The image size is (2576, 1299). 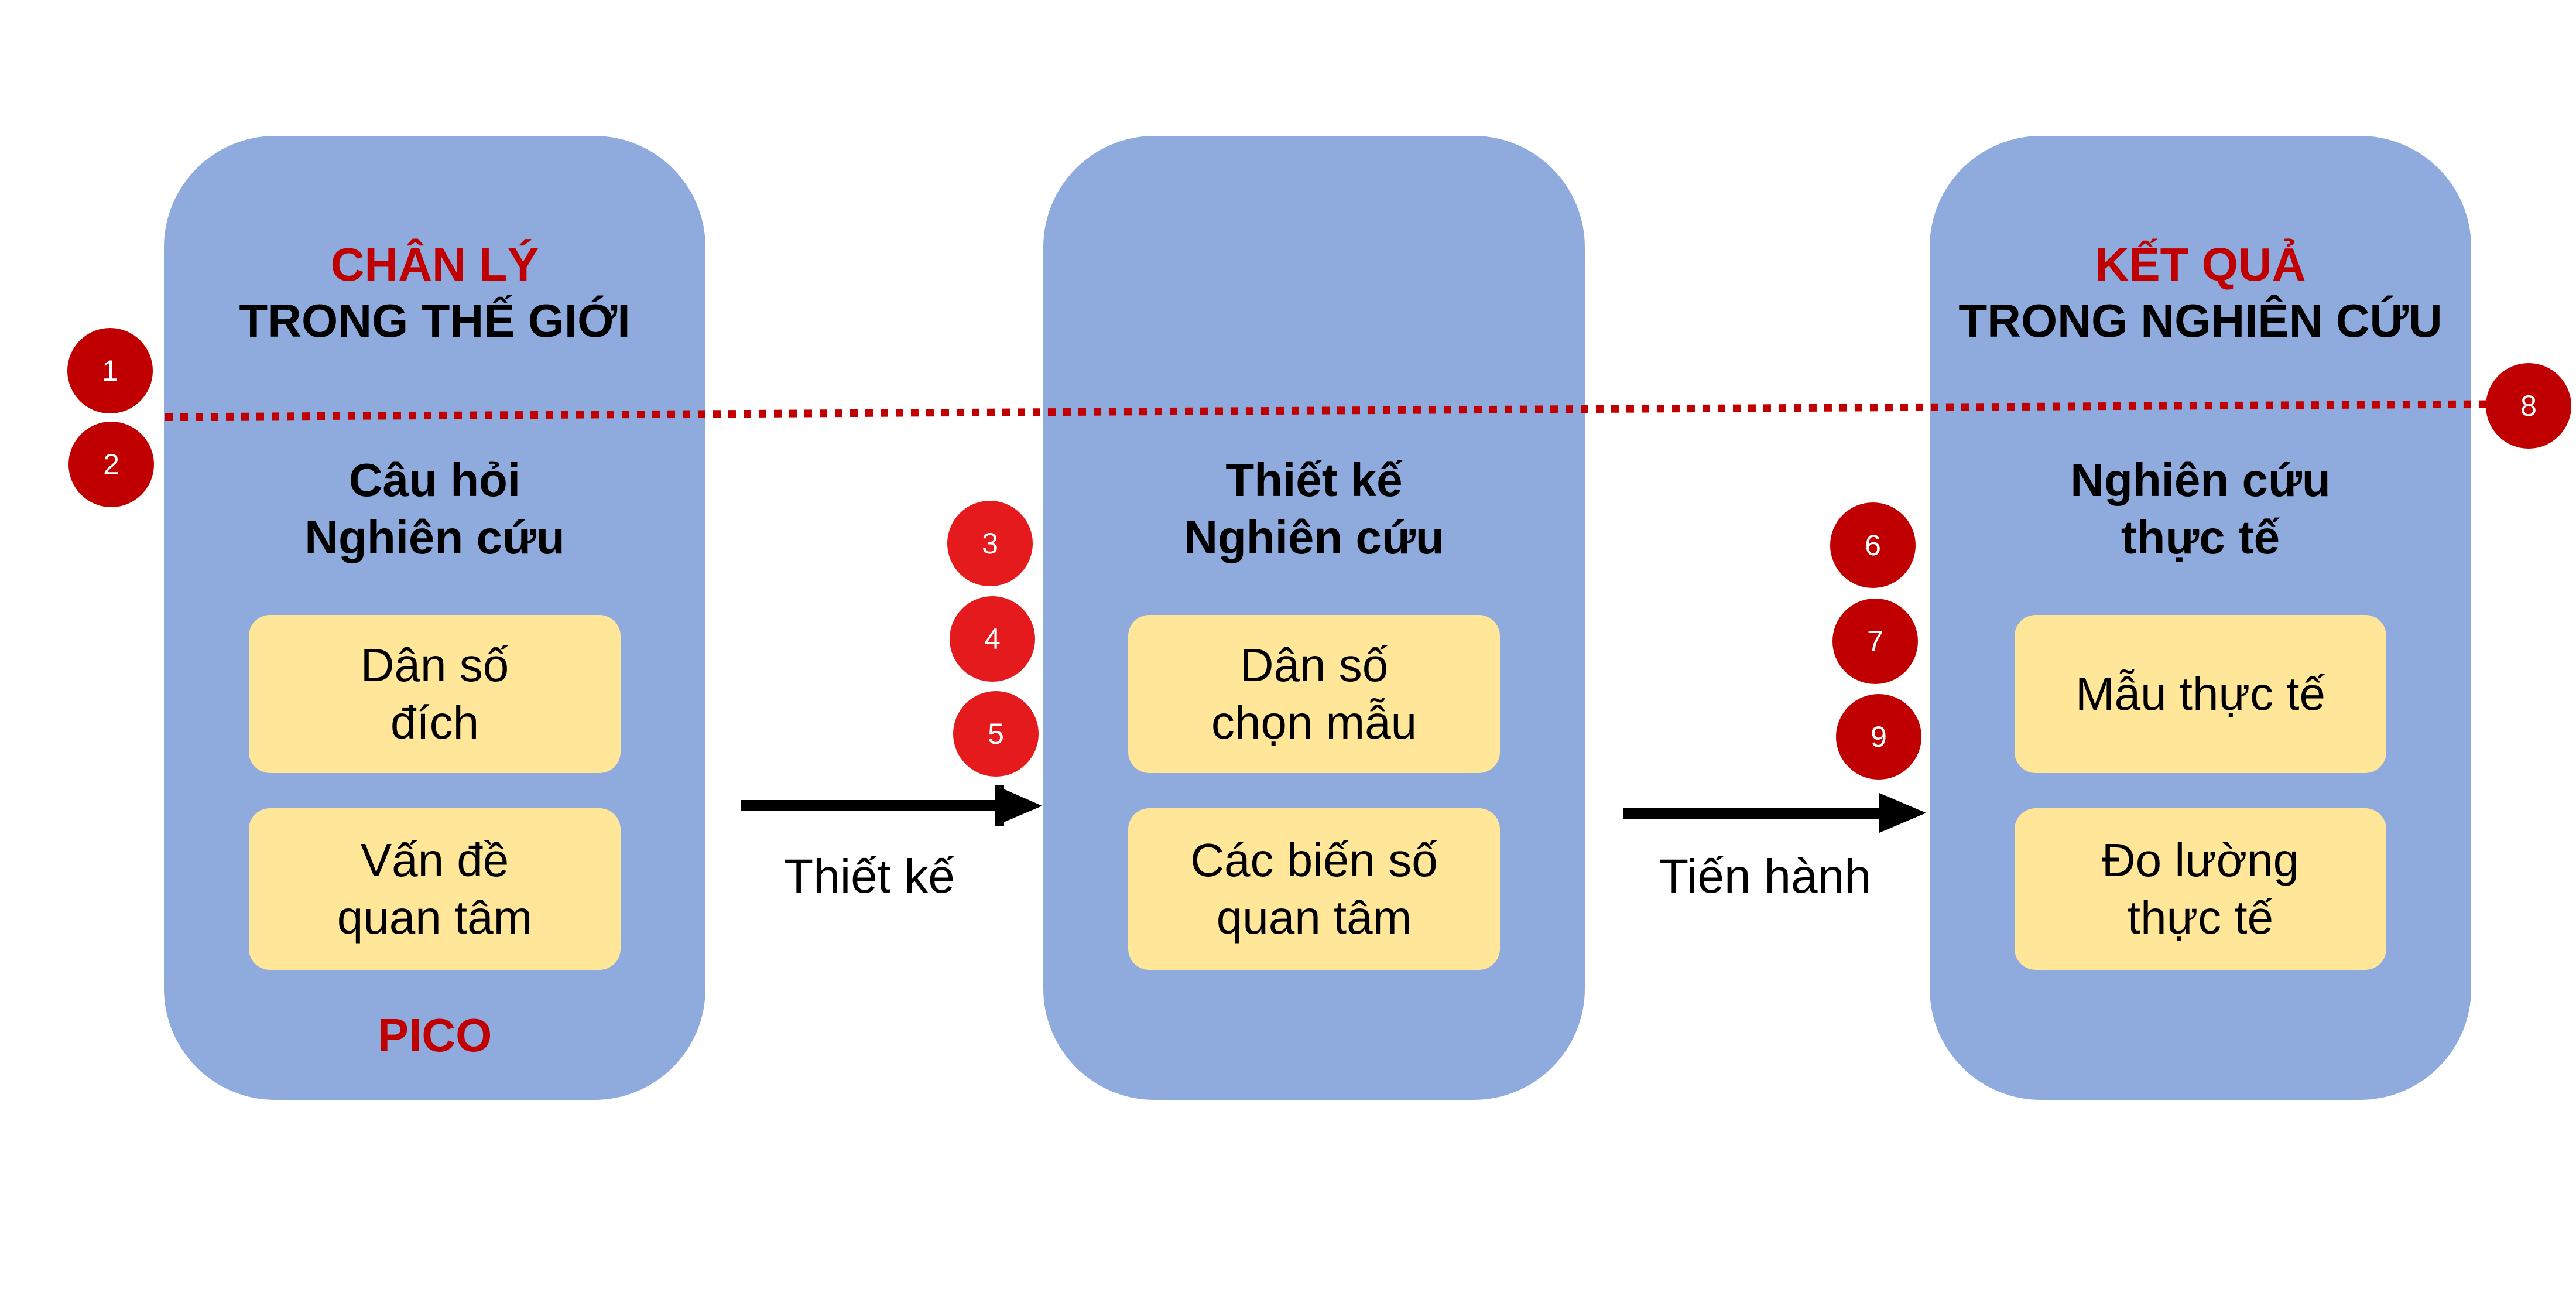 I want to click on arrow-label-design: Thiết kế, so click(x=869, y=876).